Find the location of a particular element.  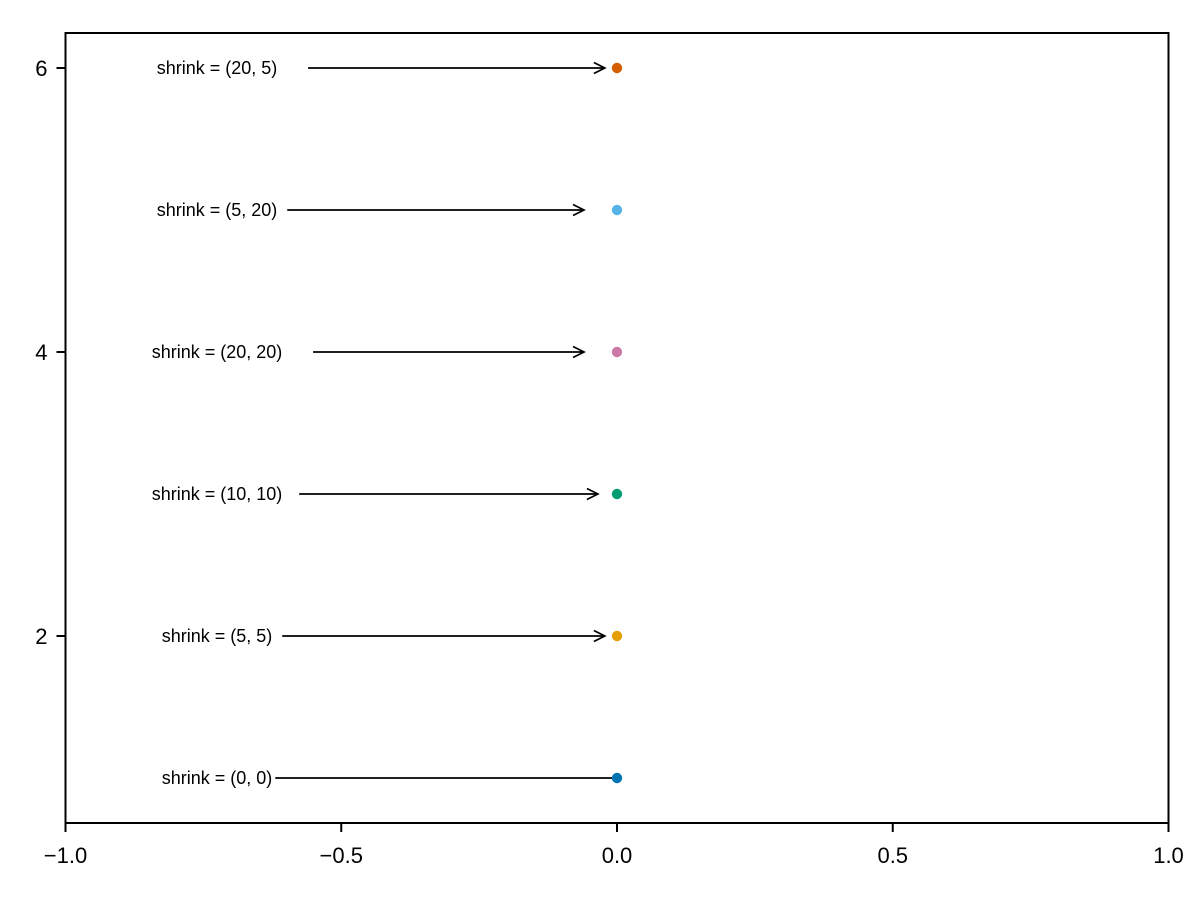

y-tick-label: 4 is located at coordinates (41, 352).